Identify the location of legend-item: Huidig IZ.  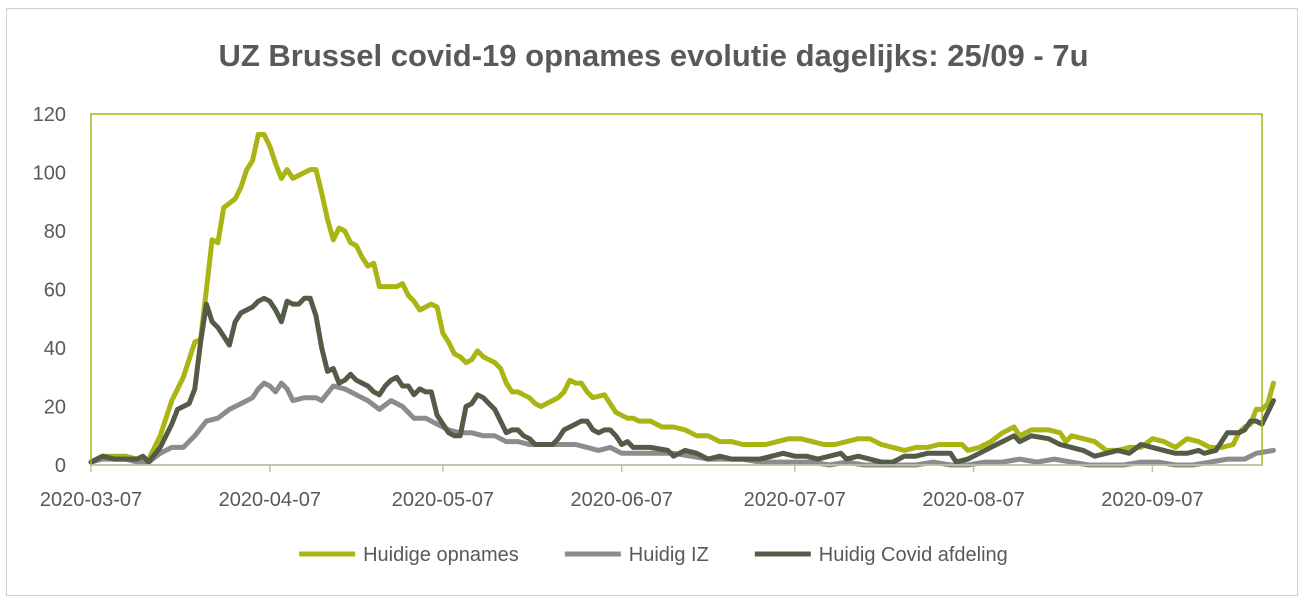
(636, 555).